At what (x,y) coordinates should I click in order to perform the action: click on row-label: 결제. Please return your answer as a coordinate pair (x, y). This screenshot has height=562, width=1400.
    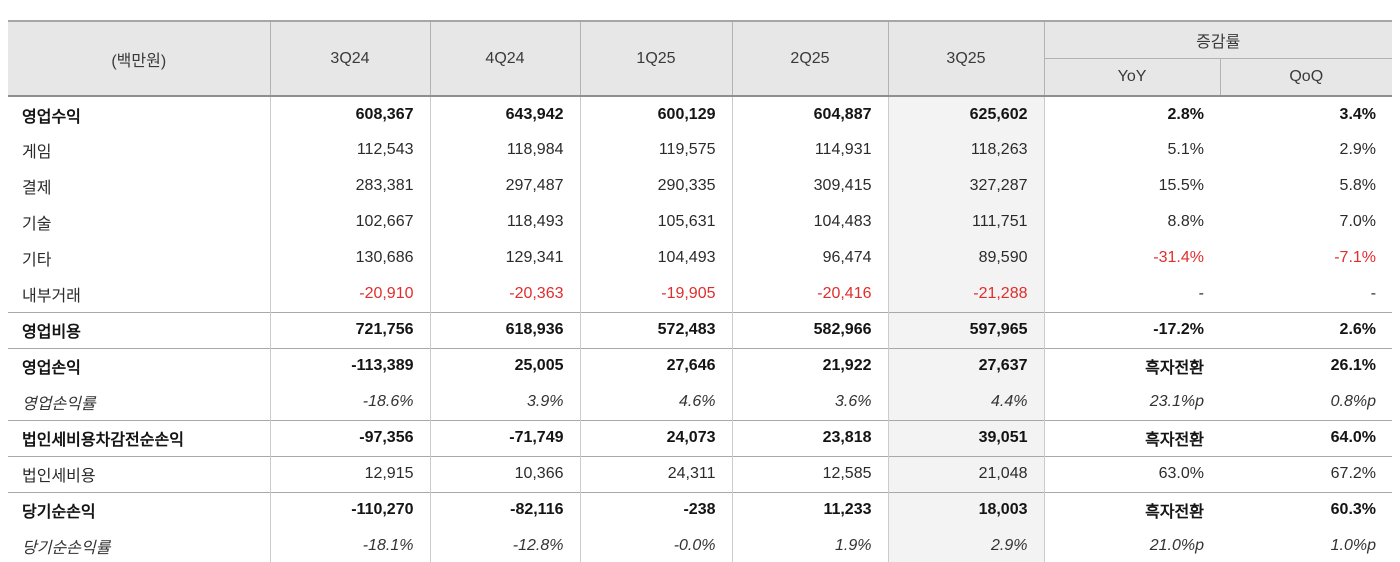
    Looking at the image, I should click on (139, 186).